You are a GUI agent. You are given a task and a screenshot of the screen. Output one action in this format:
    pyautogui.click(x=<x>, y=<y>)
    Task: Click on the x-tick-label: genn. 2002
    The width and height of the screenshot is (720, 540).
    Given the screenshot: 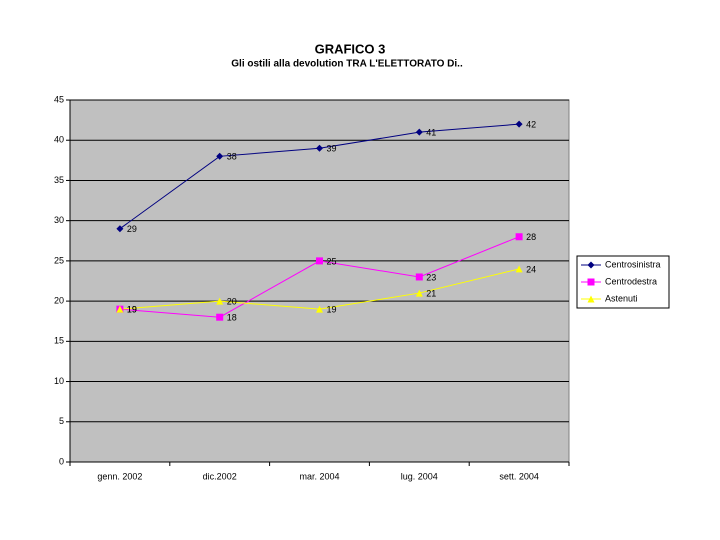 What is the action you would take?
    pyautogui.click(x=119, y=476)
    